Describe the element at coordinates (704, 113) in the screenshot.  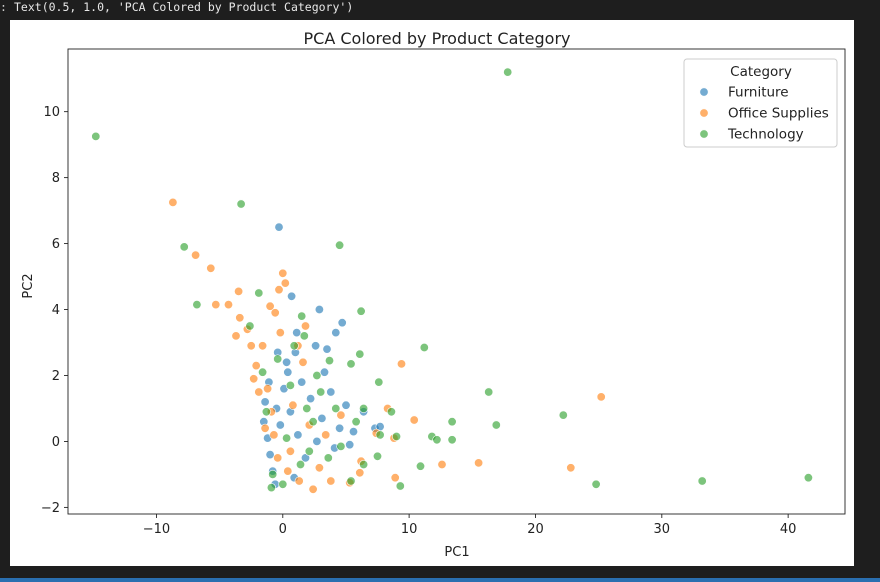
I see `legend-marker-office-supplies` at that location.